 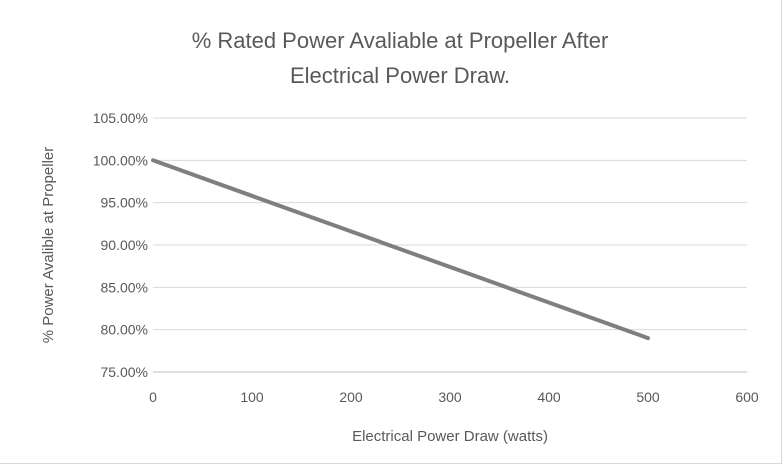 I want to click on y-tick-label: 100.00%, so click(x=120, y=160).